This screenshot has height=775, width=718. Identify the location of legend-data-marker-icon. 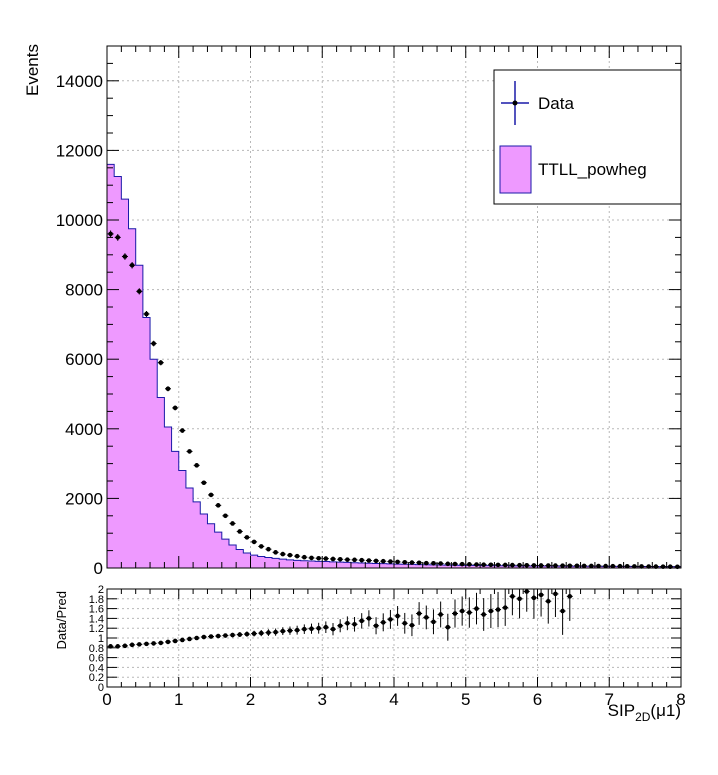
(515, 103).